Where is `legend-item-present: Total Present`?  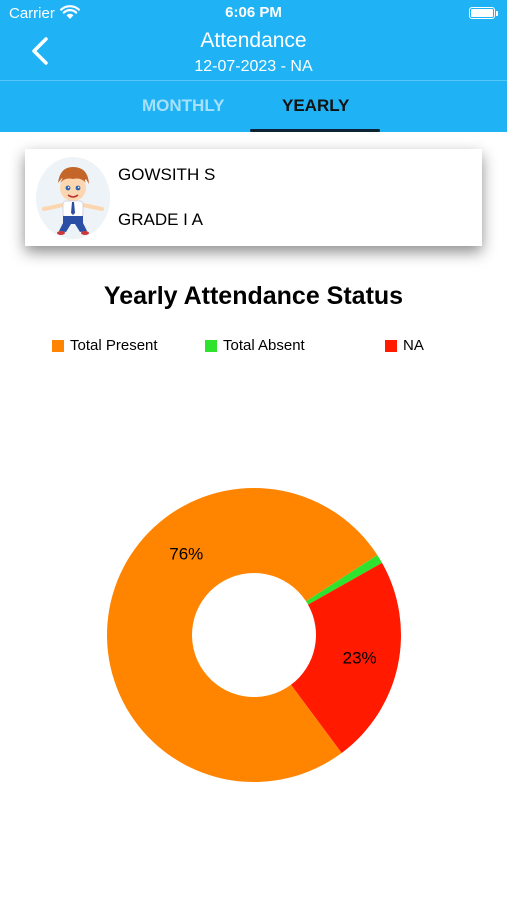
legend-item-present: Total Present is located at coordinates (105, 345).